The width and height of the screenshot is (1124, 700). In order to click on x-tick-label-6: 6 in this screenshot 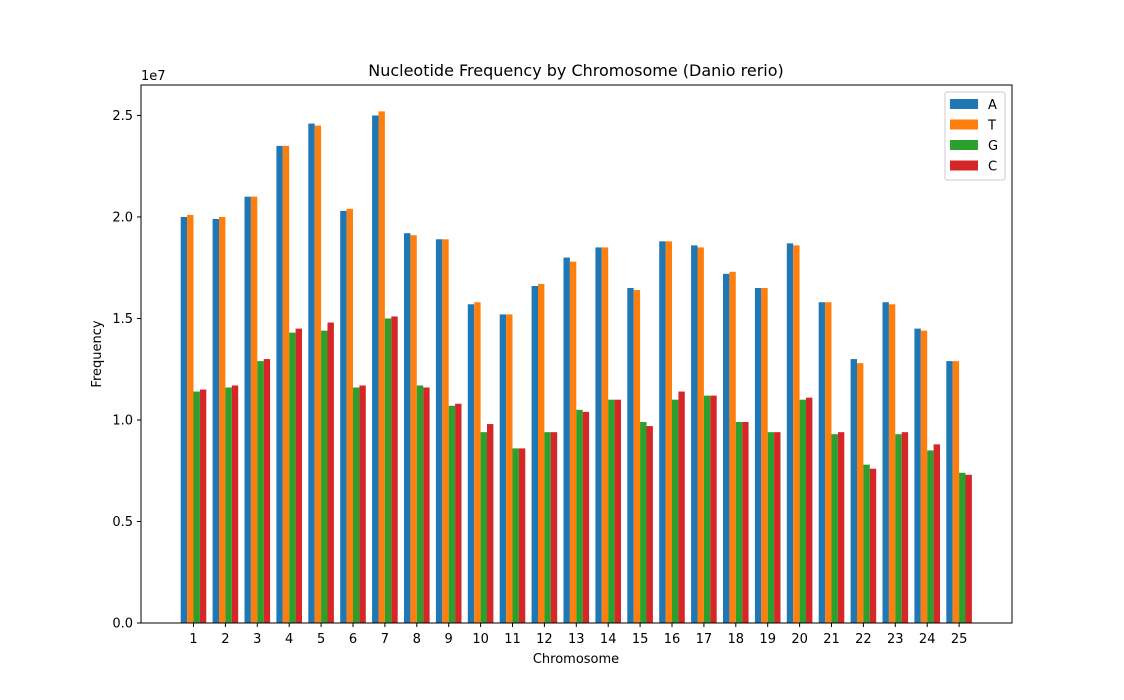, I will do `click(353, 639)`.